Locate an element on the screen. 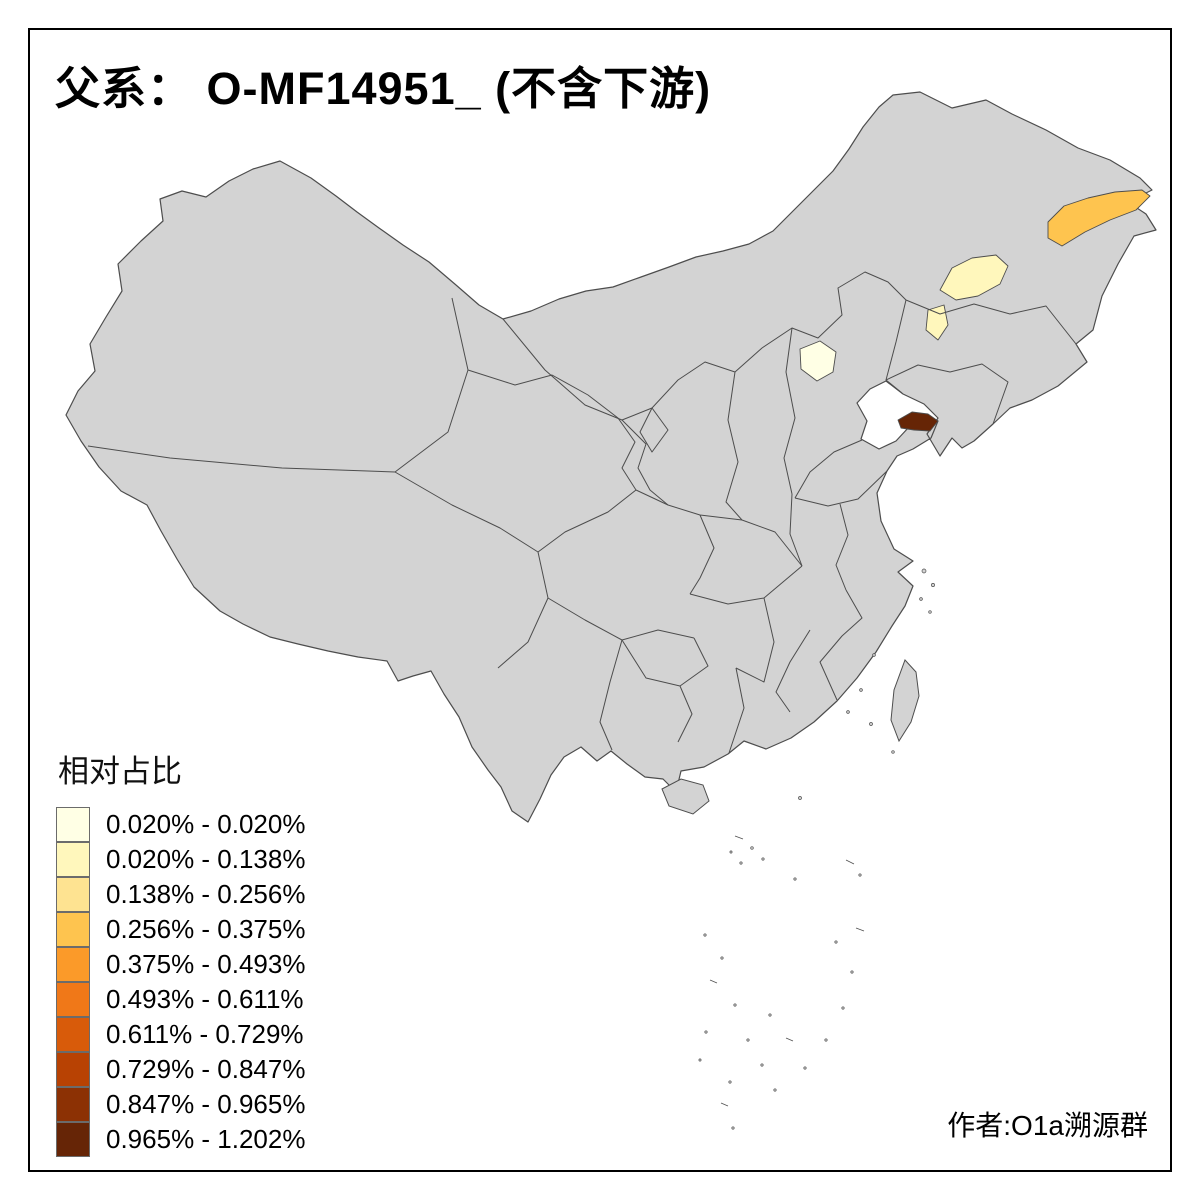 This screenshot has height=1200, width=1200. border-inner-mongolia-south is located at coordinates (704, 346).